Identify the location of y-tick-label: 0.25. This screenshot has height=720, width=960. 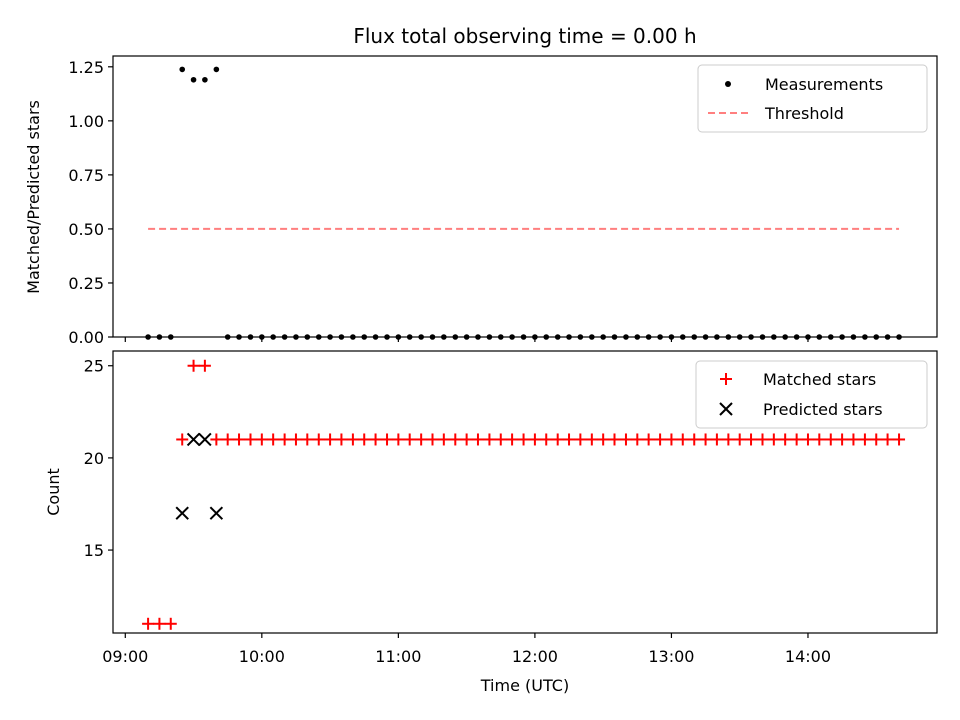
(86, 283).